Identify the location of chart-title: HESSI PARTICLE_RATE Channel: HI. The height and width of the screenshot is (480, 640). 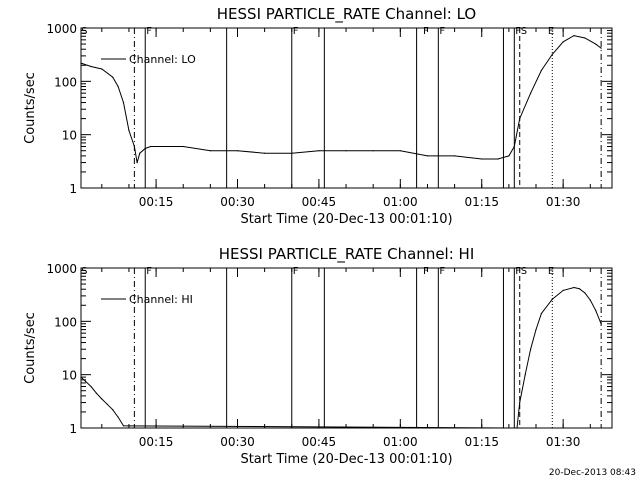
(347, 254).